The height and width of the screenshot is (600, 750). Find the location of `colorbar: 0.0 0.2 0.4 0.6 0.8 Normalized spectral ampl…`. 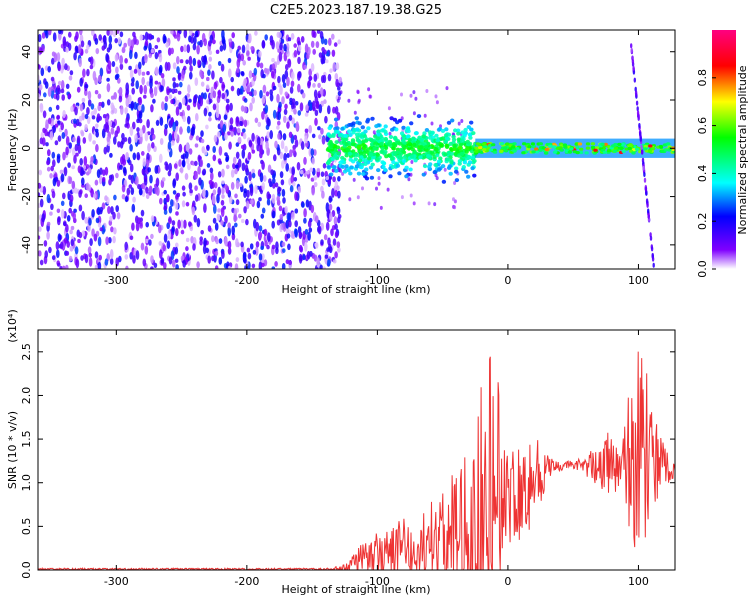

colorbar: 0.0 0.2 0.4 0.6 0.8 Normalized spectral ampl… is located at coordinates (722, 154).